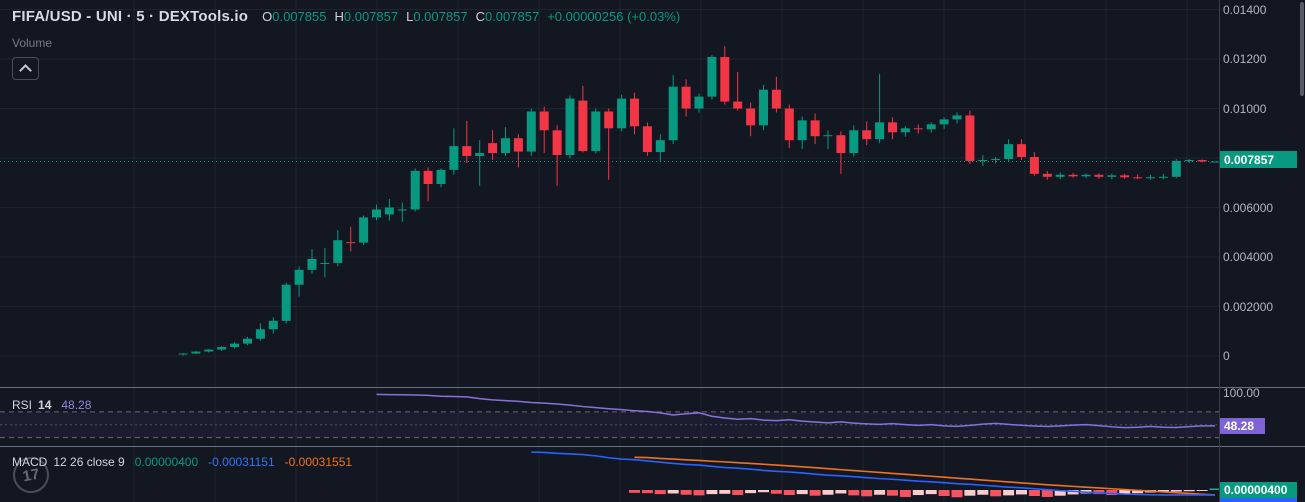  Describe the element at coordinates (241, 462) in the screenshot. I see `macd-line-value: -0.00031151` at that location.